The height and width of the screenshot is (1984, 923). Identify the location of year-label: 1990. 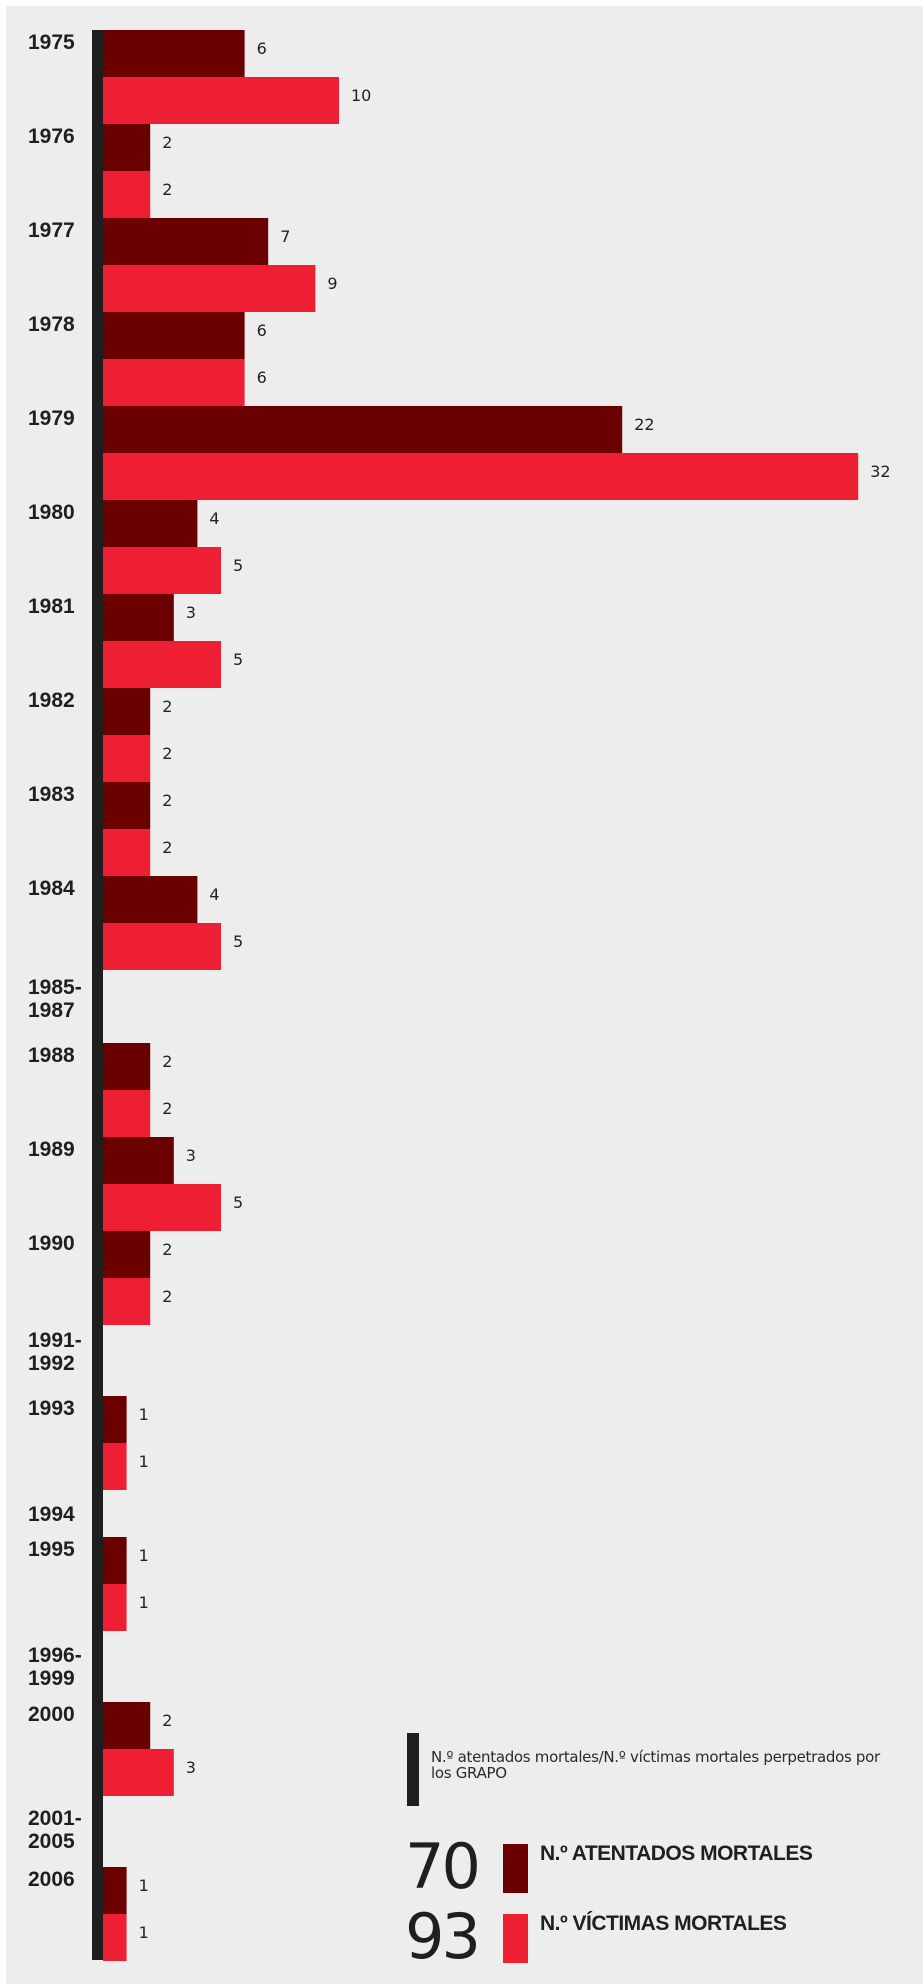
(51, 1243).